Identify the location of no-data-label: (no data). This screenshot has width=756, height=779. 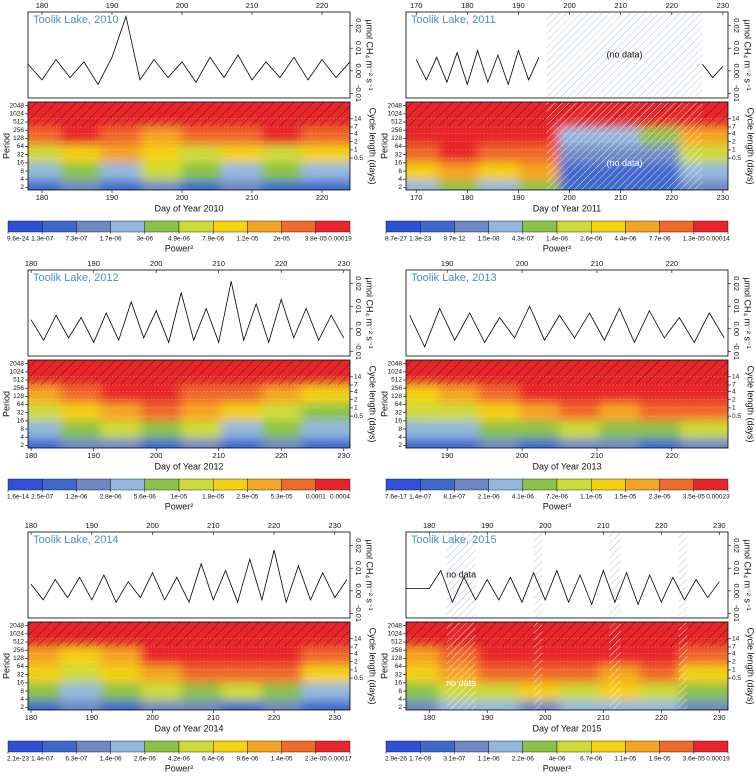
(624, 163).